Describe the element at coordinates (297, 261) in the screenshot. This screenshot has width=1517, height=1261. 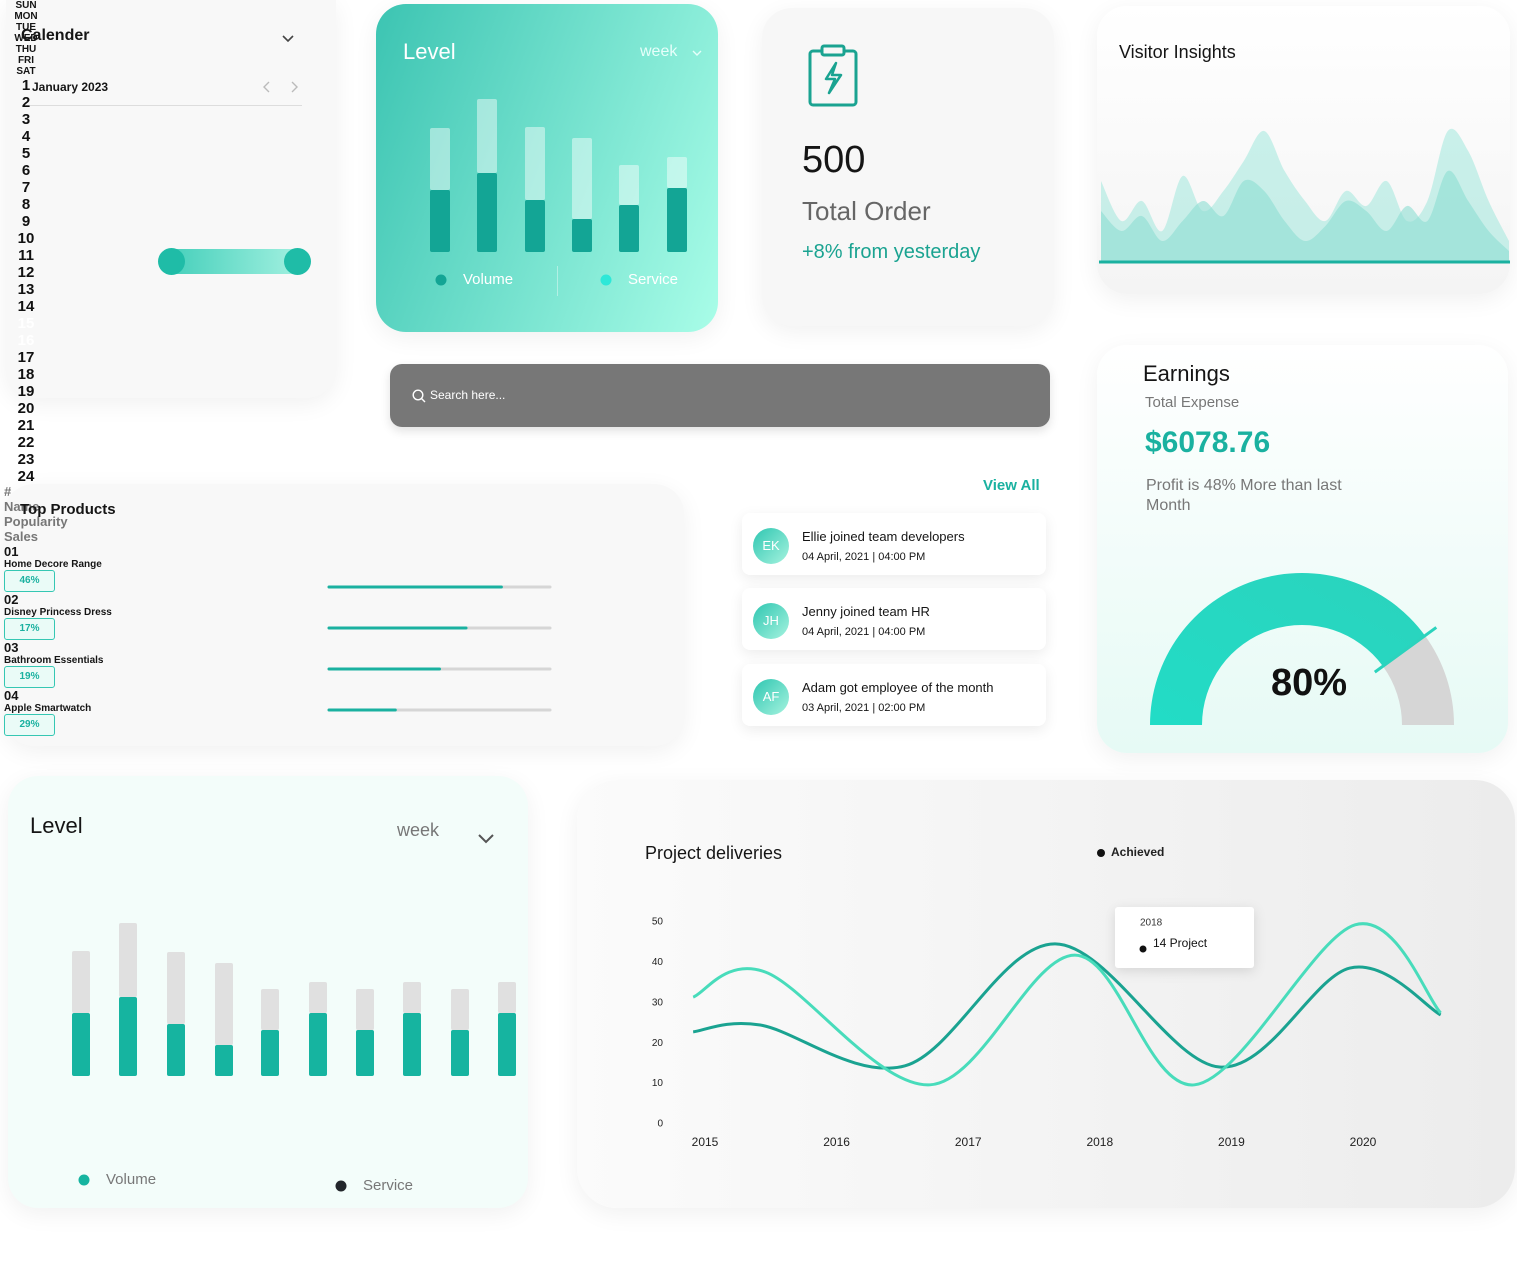
I see `range-end` at that location.